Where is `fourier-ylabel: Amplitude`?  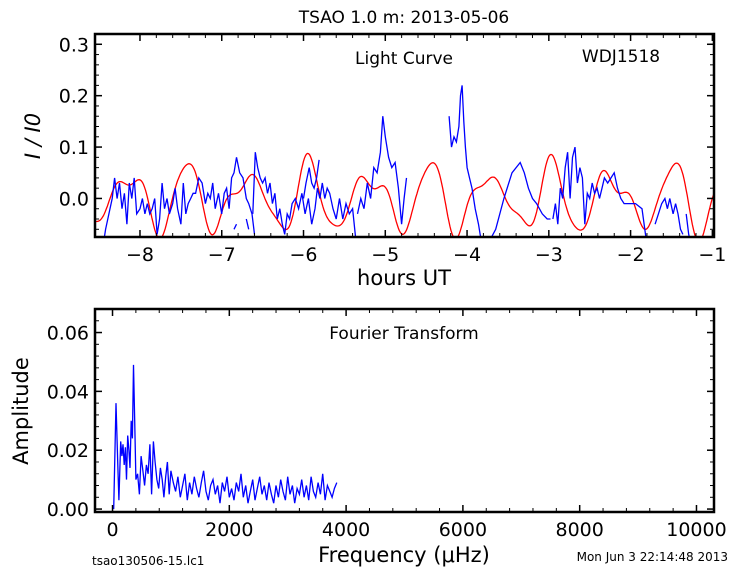 fourier-ylabel: Amplitude is located at coordinates (21, 411).